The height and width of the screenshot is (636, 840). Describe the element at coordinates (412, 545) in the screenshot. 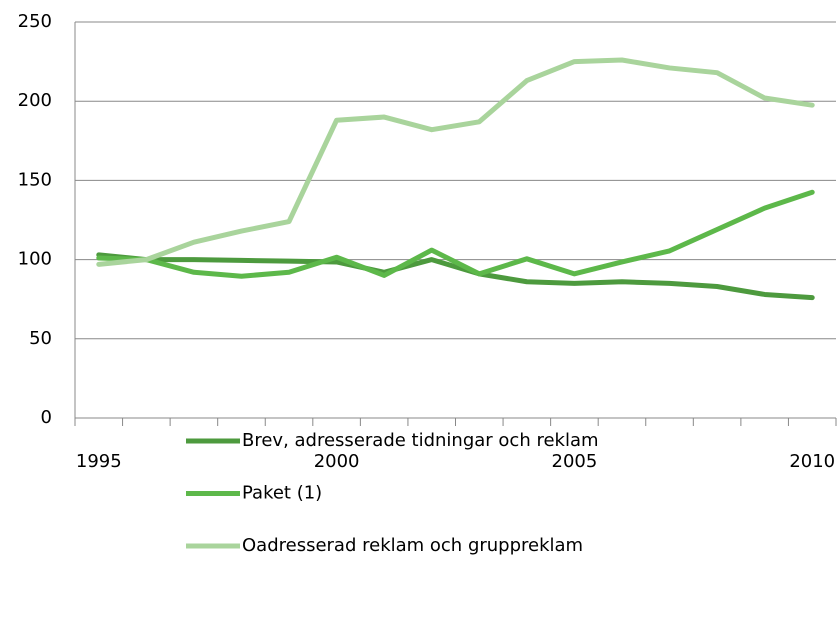

I see `legend-label: Oadresserad reklam och gruppreklam` at that location.